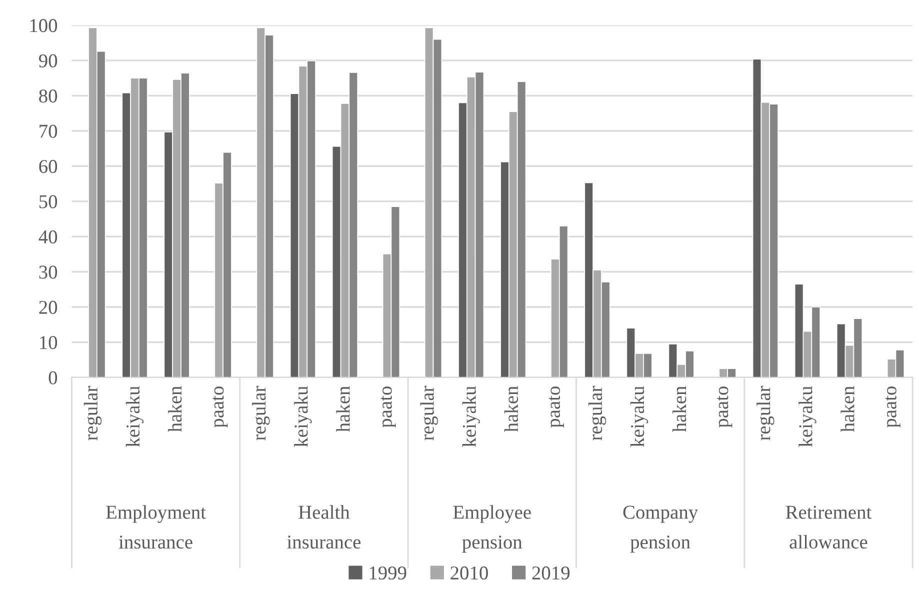  Describe the element at coordinates (53, 377) in the screenshot. I see `y-tick-label: 0` at that location.